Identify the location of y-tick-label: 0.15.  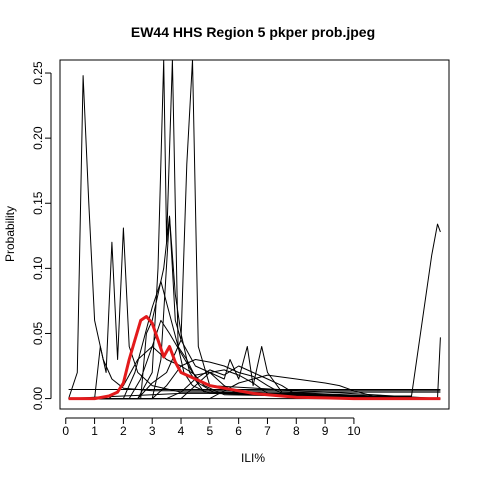
(38, 203).